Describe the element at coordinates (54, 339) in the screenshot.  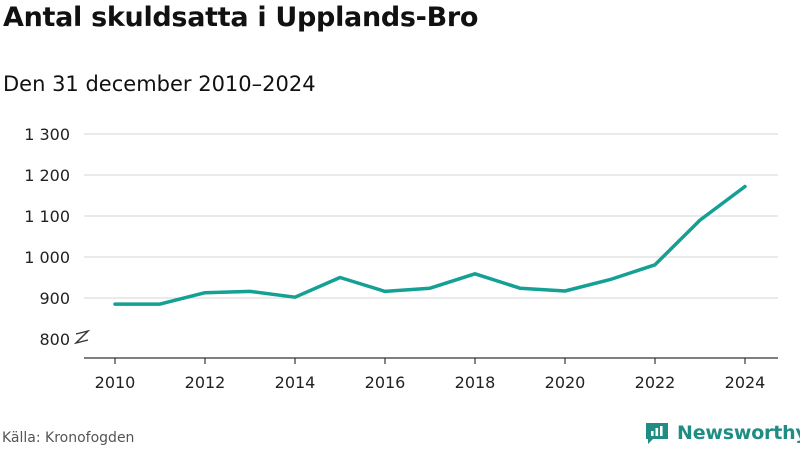
I see `y-tick-label: 800` at that location.